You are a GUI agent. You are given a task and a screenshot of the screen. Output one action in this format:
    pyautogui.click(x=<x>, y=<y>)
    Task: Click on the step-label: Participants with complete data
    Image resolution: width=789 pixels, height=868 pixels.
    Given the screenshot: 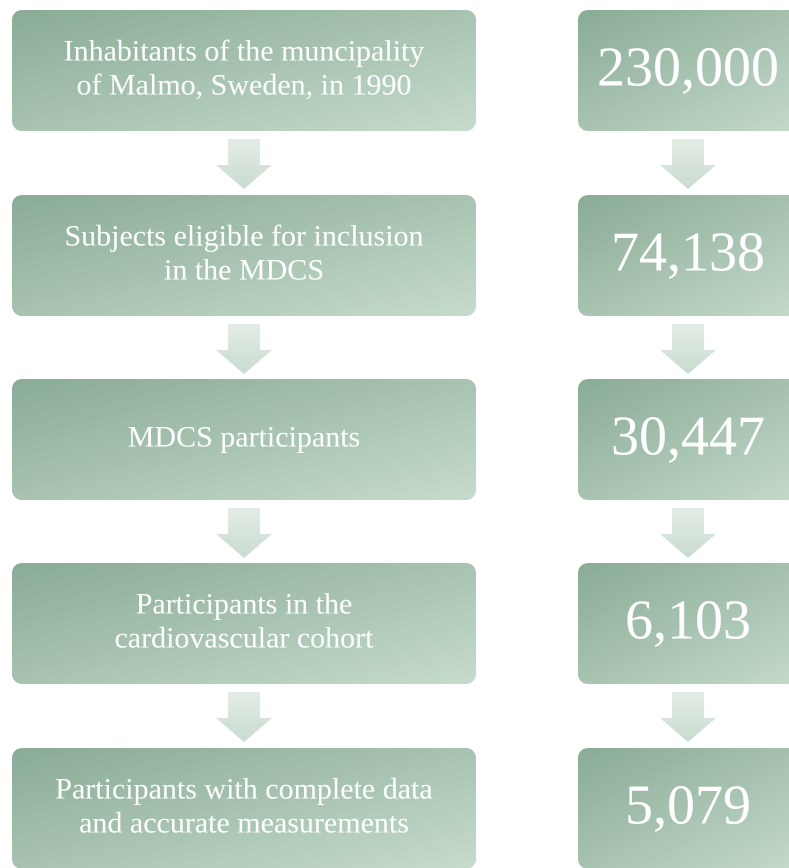 What is the action you would take?
    pyautogui.click(x=243, y=788)
    